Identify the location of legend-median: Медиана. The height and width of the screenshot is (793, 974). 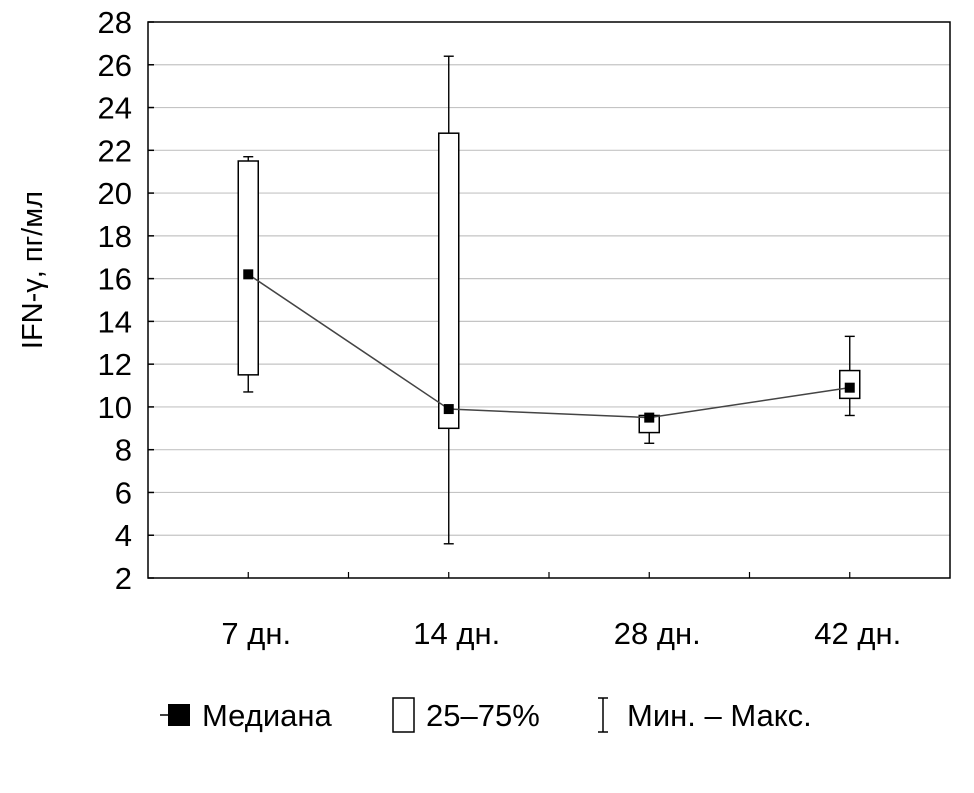
(246, 715).